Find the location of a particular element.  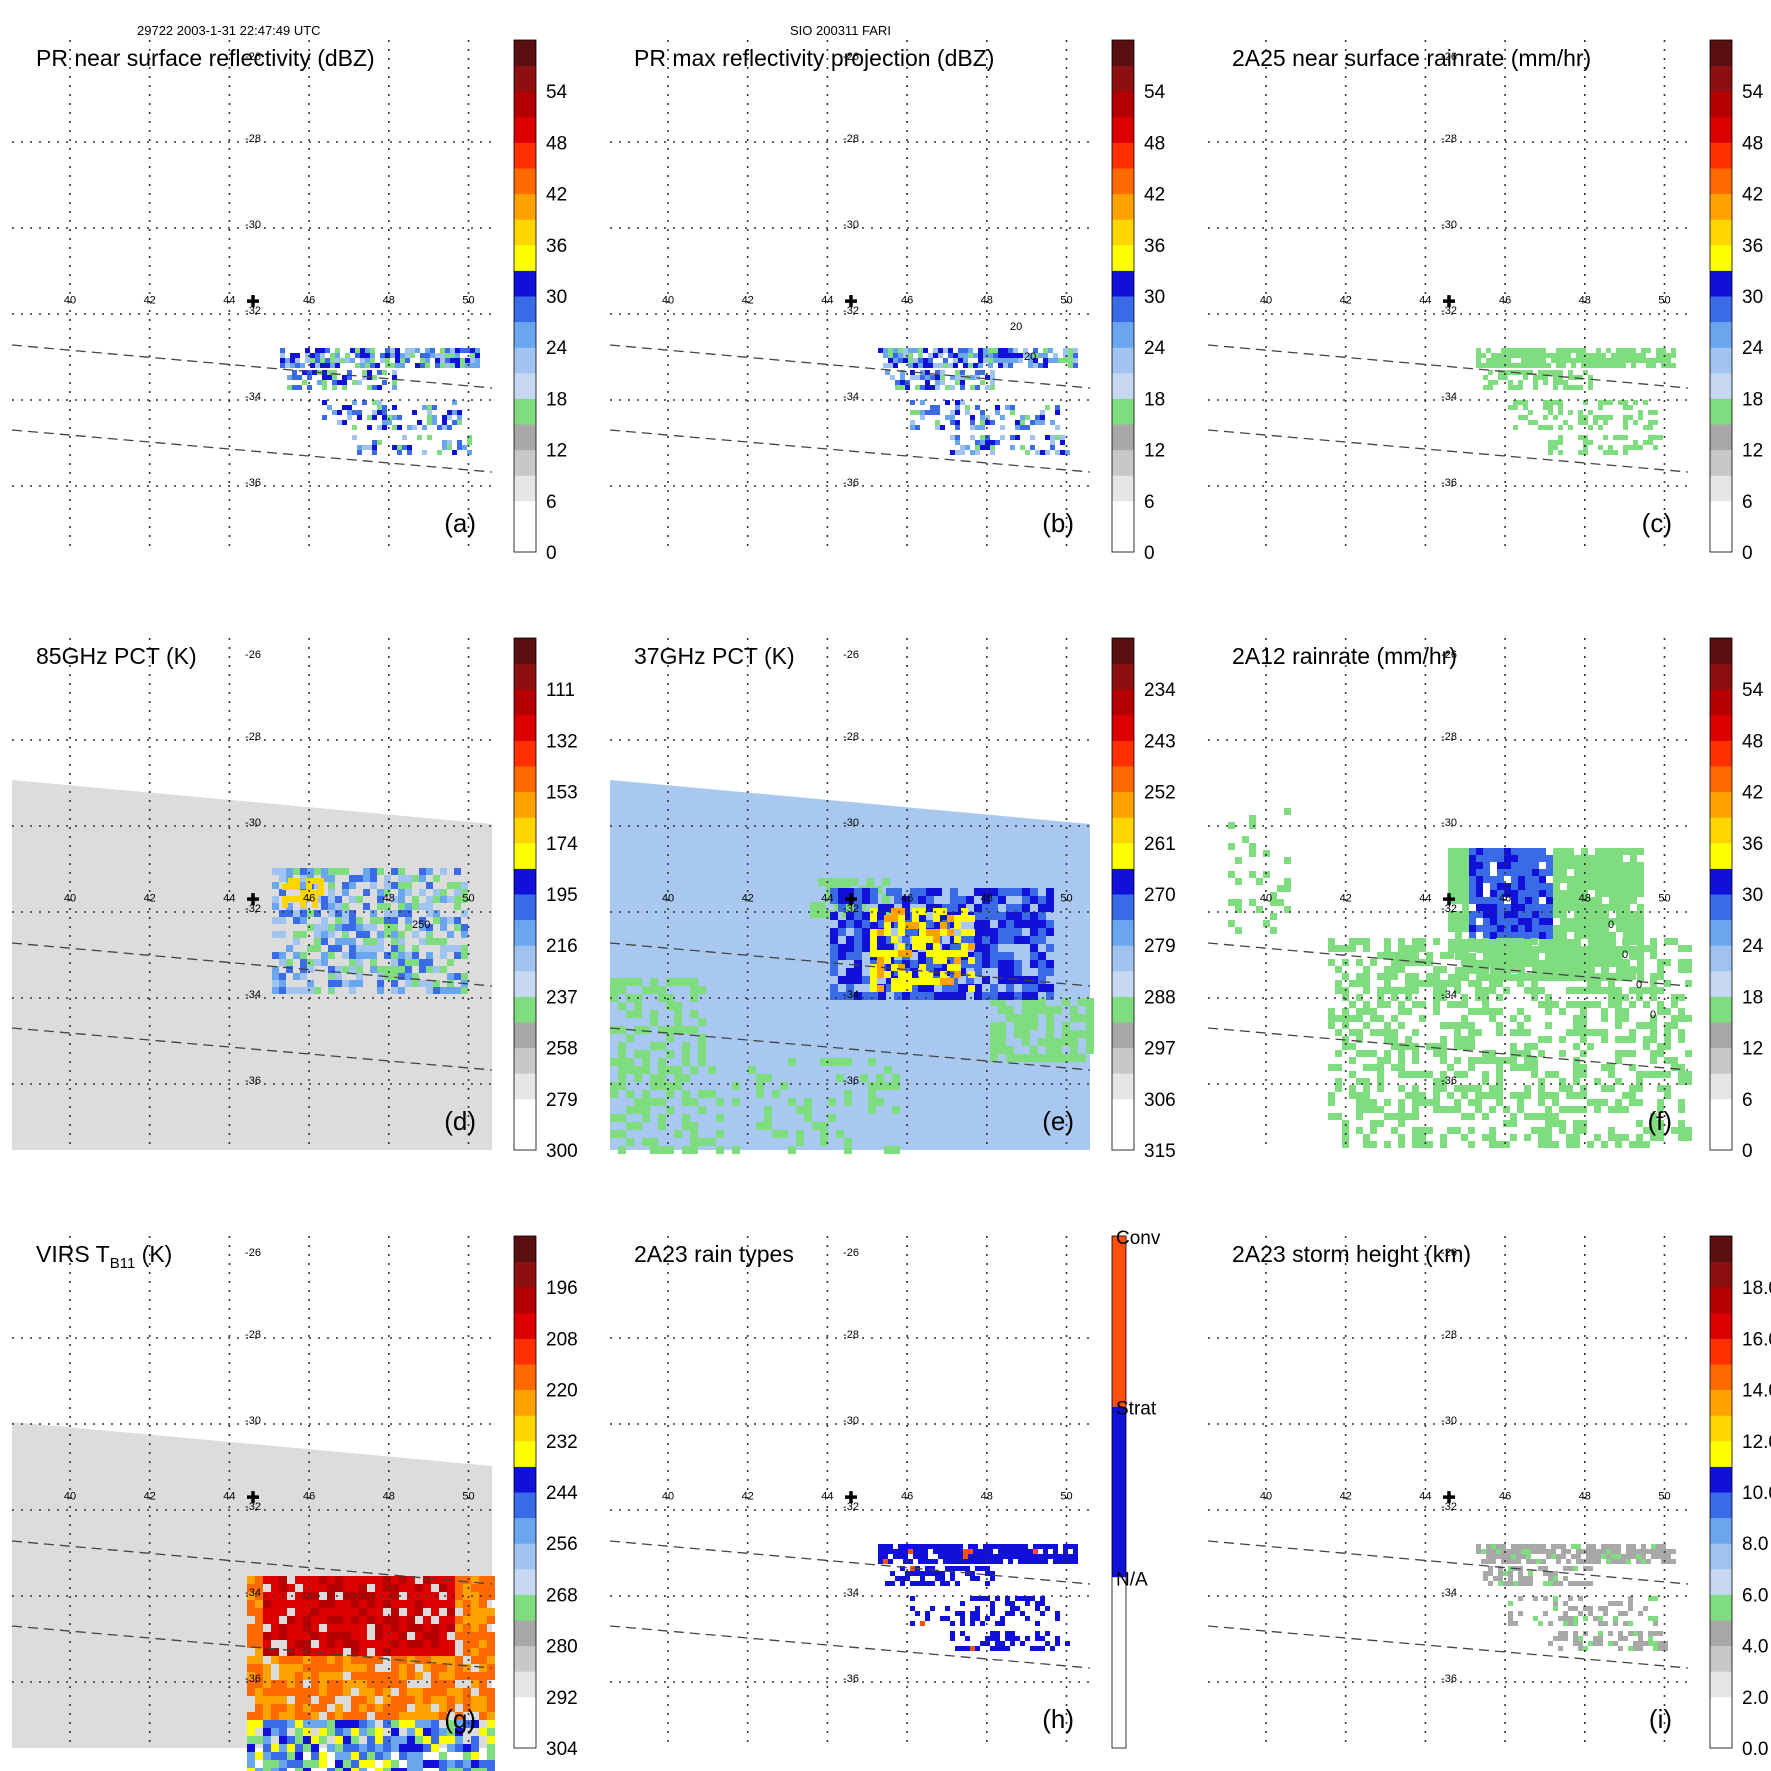

lat-tick-label: -36 is located at coordinates (851, 1081).